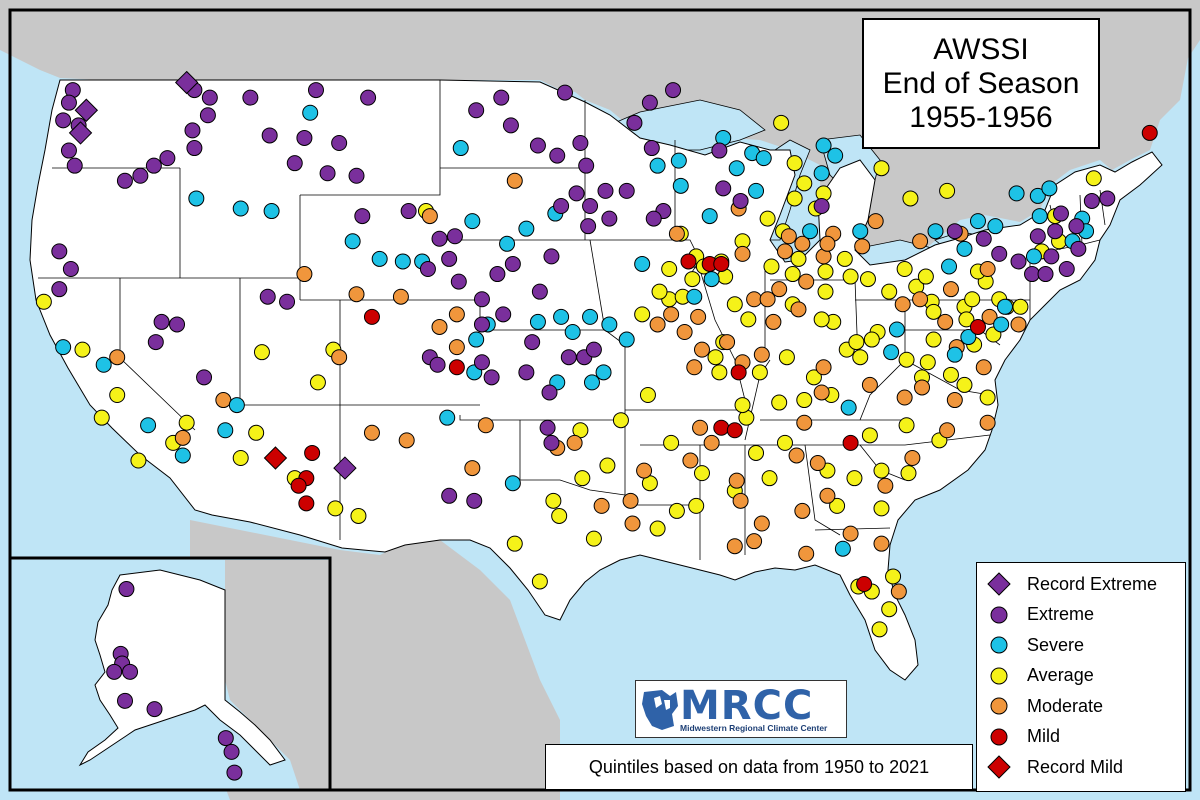 This screenshot has width=1200, height=800. I want to click on record-extreme-diamond-marker, so click(86, 110).